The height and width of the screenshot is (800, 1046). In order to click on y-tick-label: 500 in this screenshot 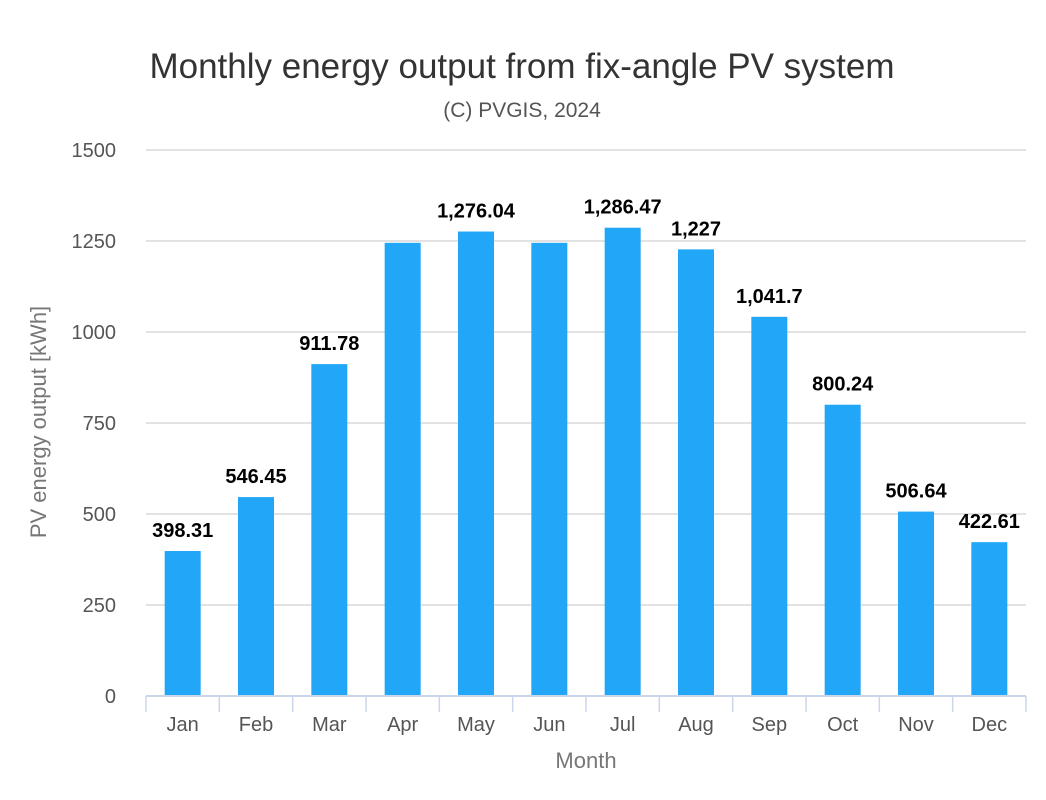, I will do `click(99, 515)`.